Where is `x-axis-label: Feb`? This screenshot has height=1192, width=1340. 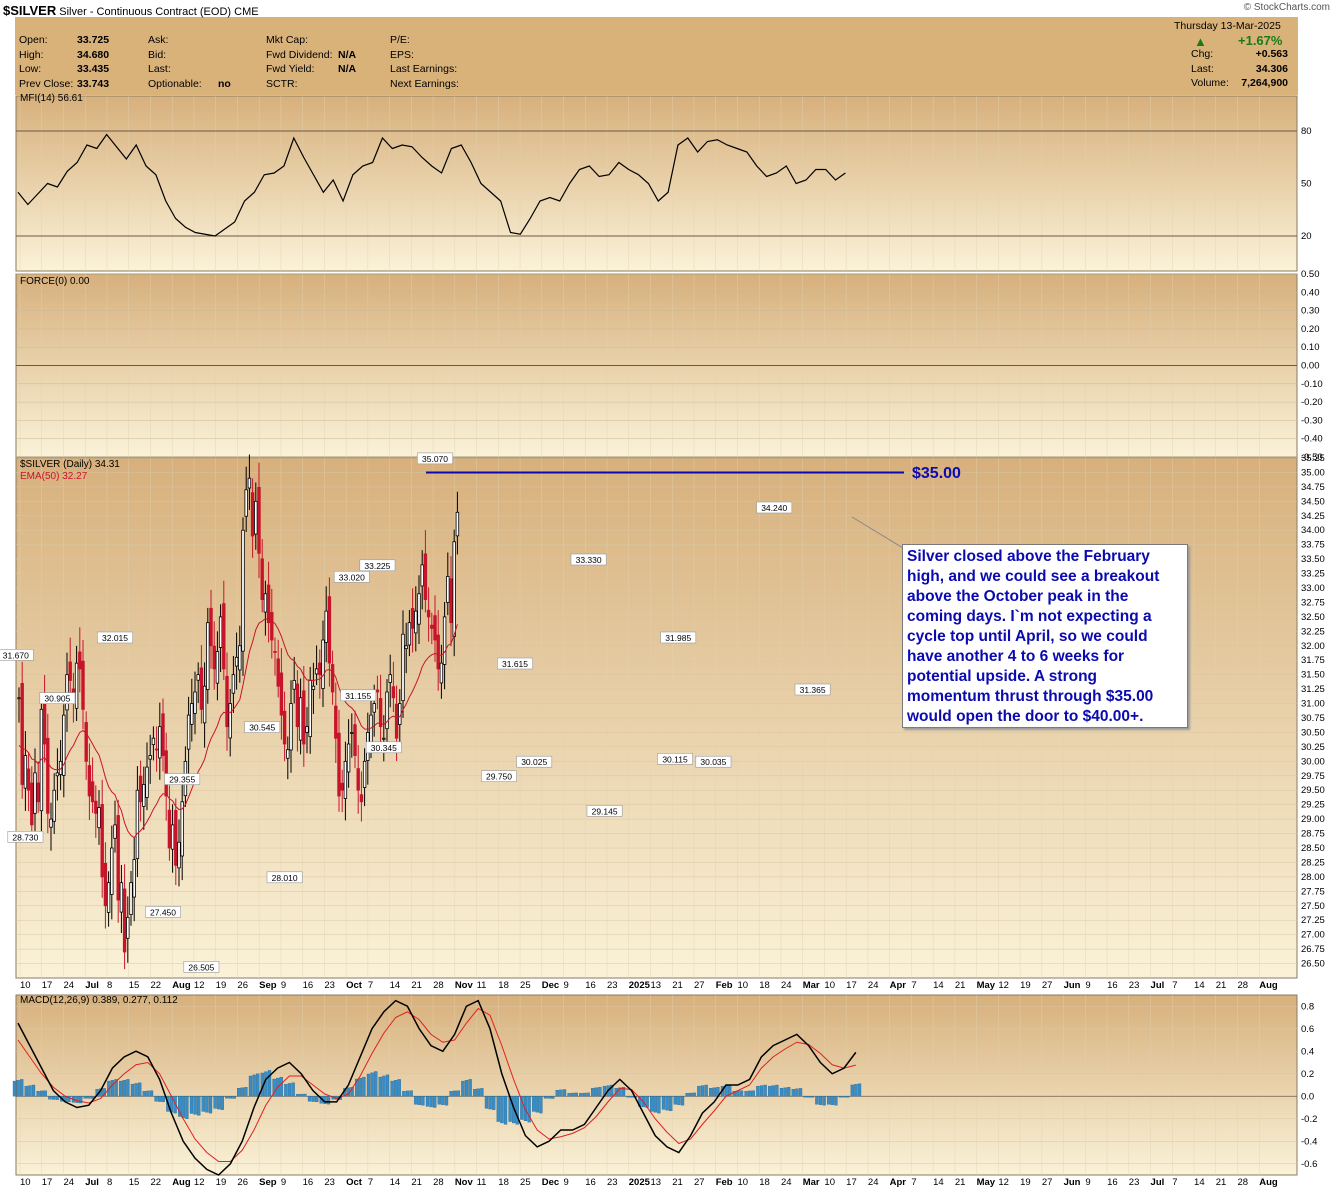 x-axis-label: Feb is located at coordinates (724, 1182).